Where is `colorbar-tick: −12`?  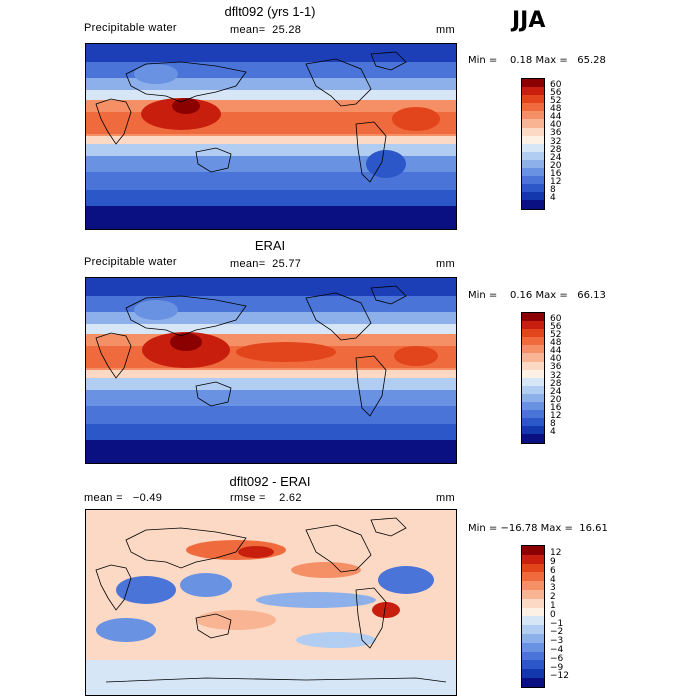
colorbar-tick: −12 is located at coordinates (559, 676).